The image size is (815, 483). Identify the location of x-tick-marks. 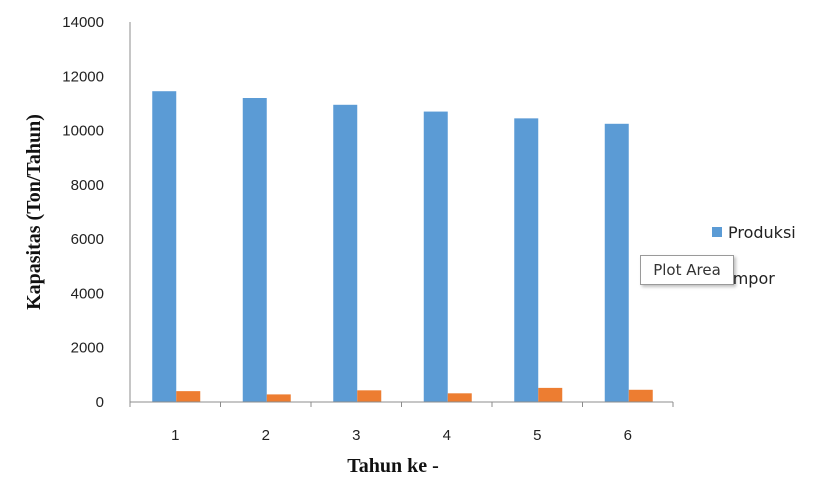
(401, 404).